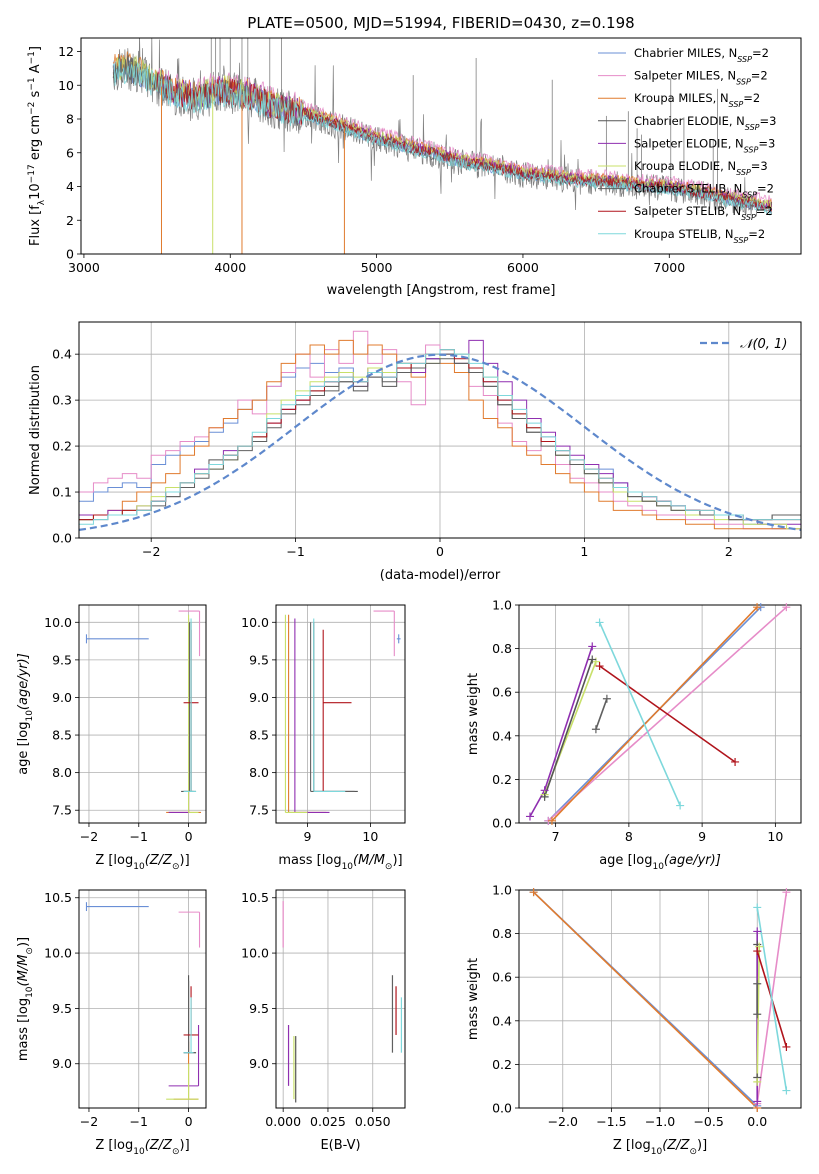 This screenshot has height=1174, width=819. What do you see at coordinates (584, 551) in the screenshot?
I see `x-tick-label: 1` at bounding box center [584, 551].